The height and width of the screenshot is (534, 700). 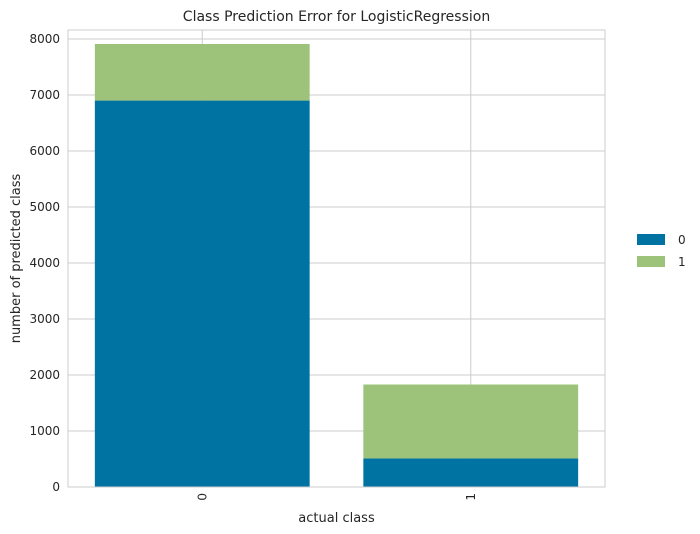 I want to click on y-tick-label: 1000, so click(x=44, y=431).